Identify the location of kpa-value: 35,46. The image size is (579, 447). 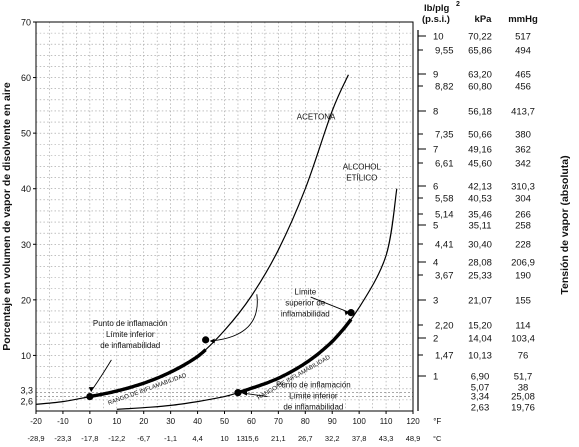
(480, 215).